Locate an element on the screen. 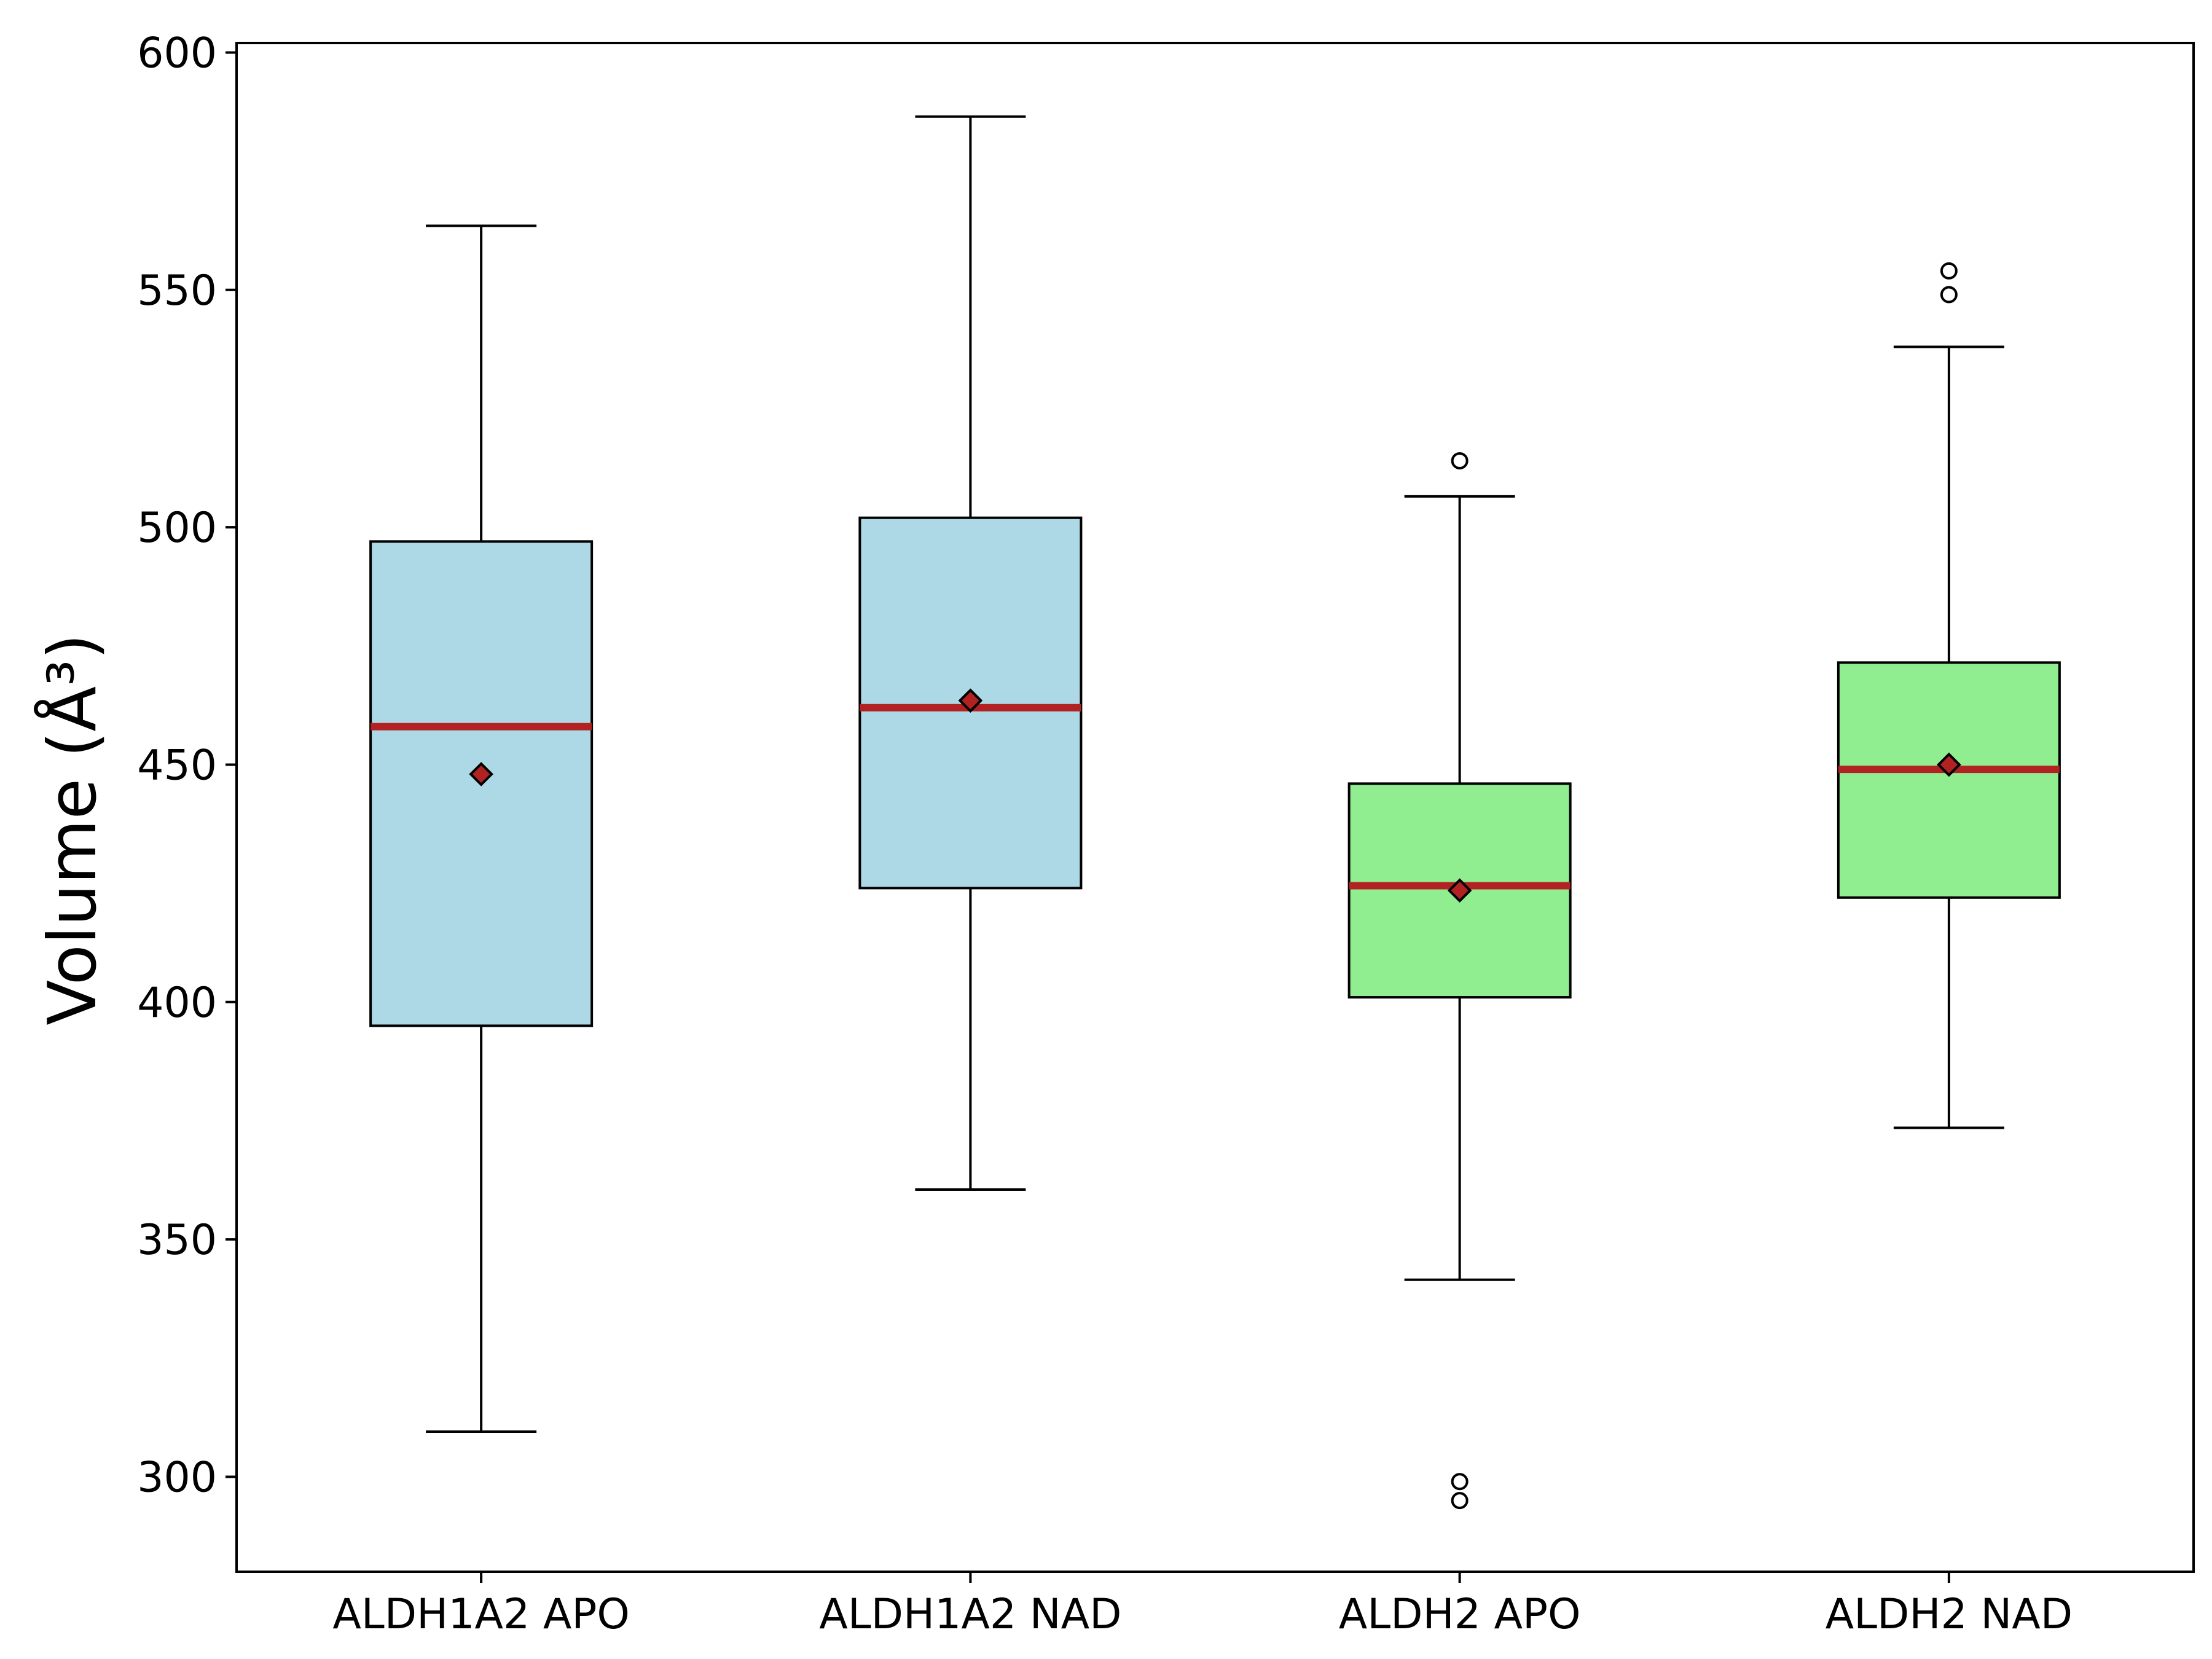 Image resolution: width=2212 pixels, height=1659 pixels. y-tick-label: 600 is located at coordinates (177, 53).